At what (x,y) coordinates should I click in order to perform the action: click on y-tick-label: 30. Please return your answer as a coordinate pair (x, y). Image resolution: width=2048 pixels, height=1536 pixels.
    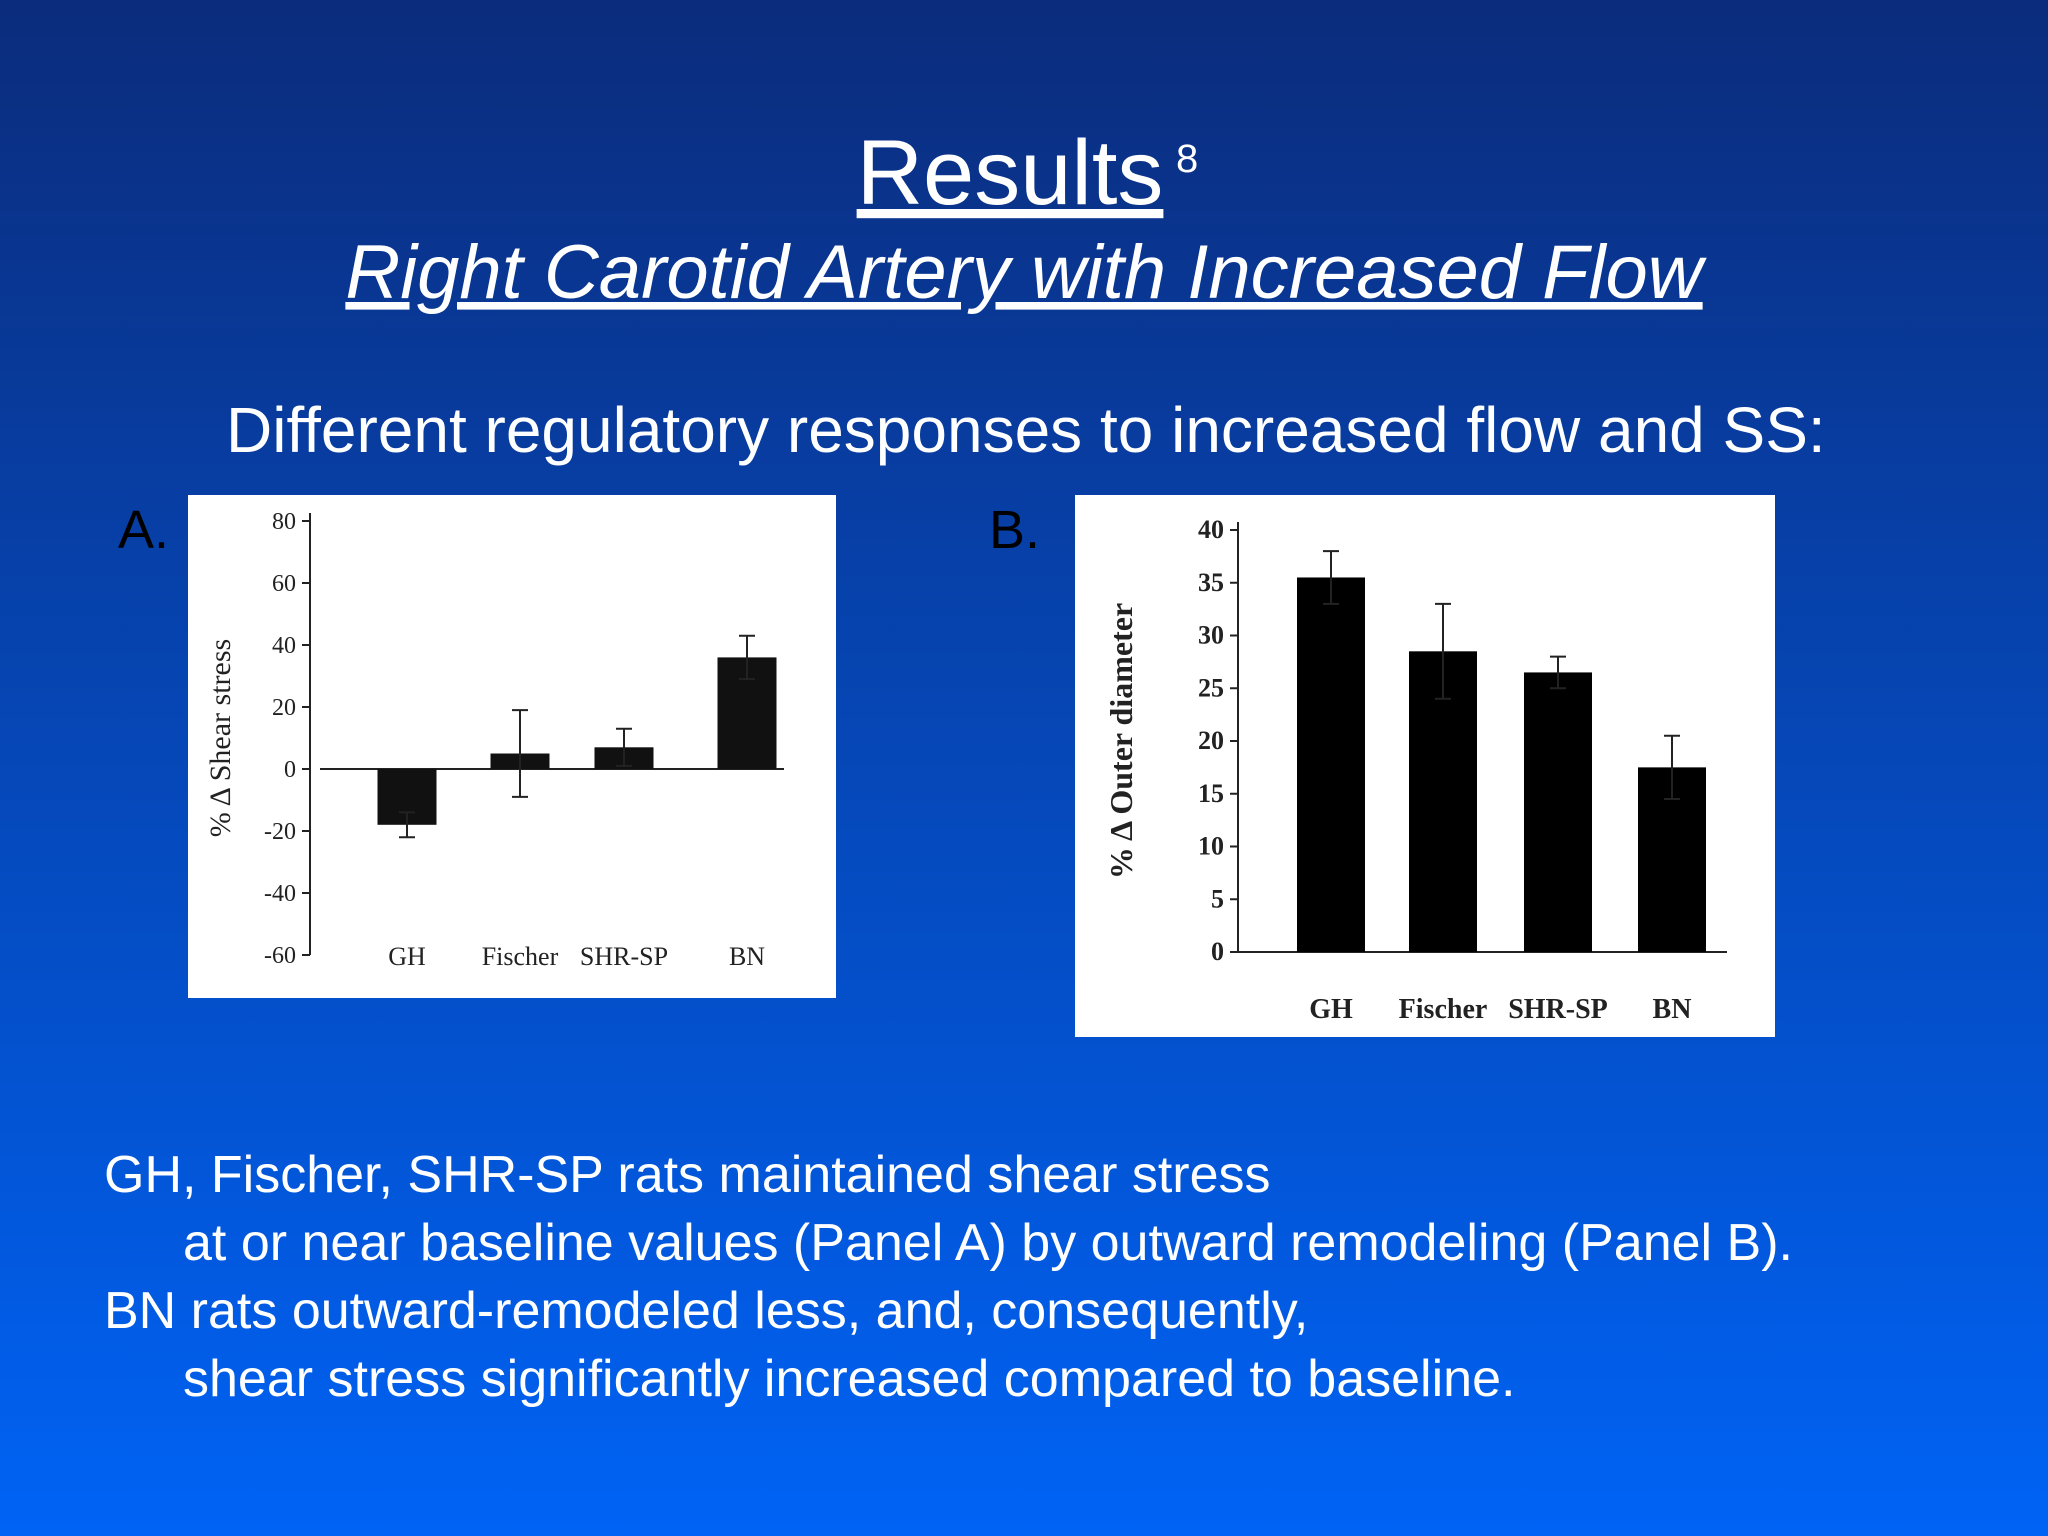
    Looking at the image, I should click on (1211, 635).